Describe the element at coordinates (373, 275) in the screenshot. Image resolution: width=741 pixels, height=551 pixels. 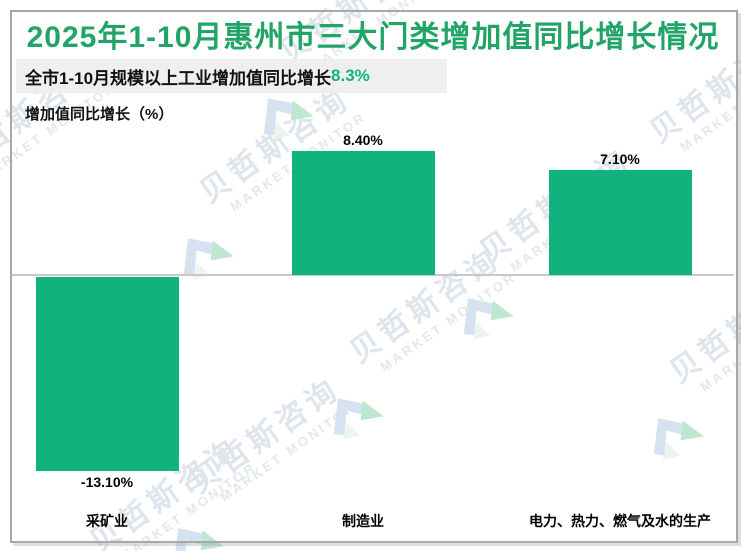
I see `x-axis-line` at that location.